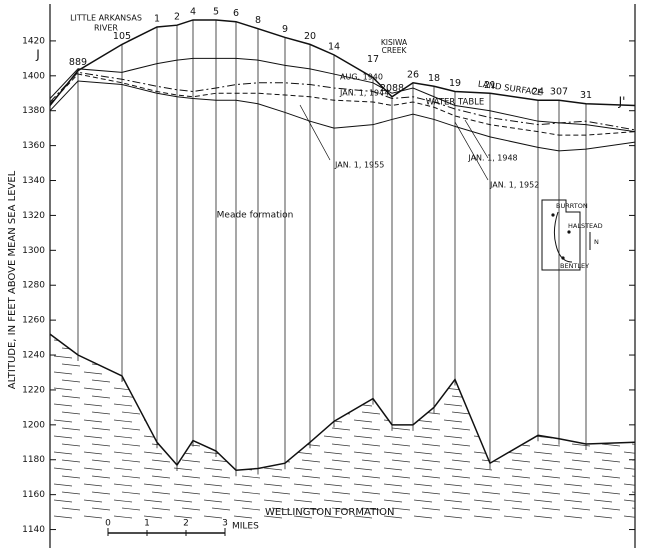 The width and height of the screenshot is (650, 552). Describe the element at coordinates (285, 29) in the screenshot. I see `well-label: 9` at that location.